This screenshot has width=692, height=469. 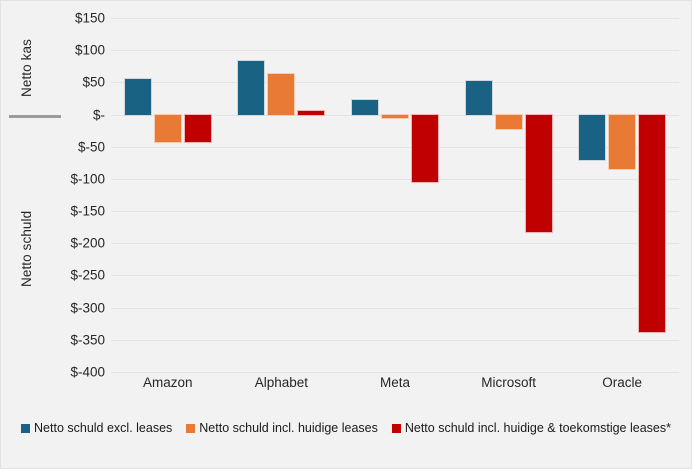 What do you see at coordinates (87, 275) in the screenshot?
I see `y-axis-tick-label: $-250` at bounding box center [87, 275].